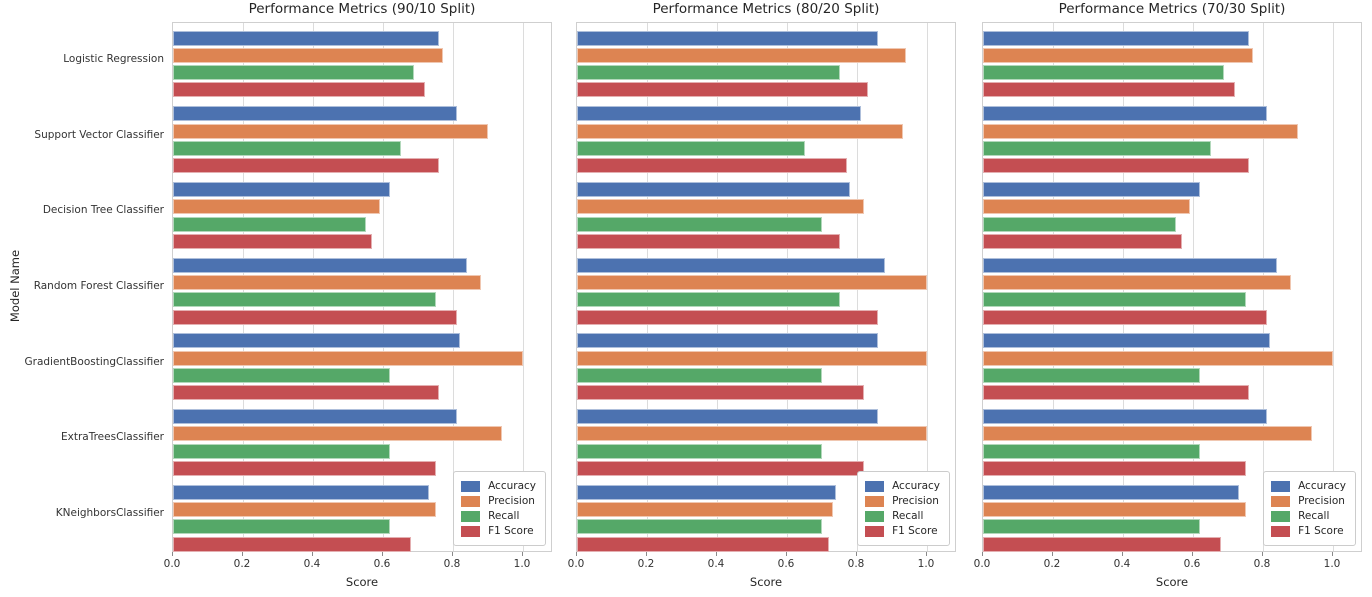 This screenshot has height=597, width=1372. I want to click on y-tick-label: GradientBoostingClassifier, so click(94, 362).